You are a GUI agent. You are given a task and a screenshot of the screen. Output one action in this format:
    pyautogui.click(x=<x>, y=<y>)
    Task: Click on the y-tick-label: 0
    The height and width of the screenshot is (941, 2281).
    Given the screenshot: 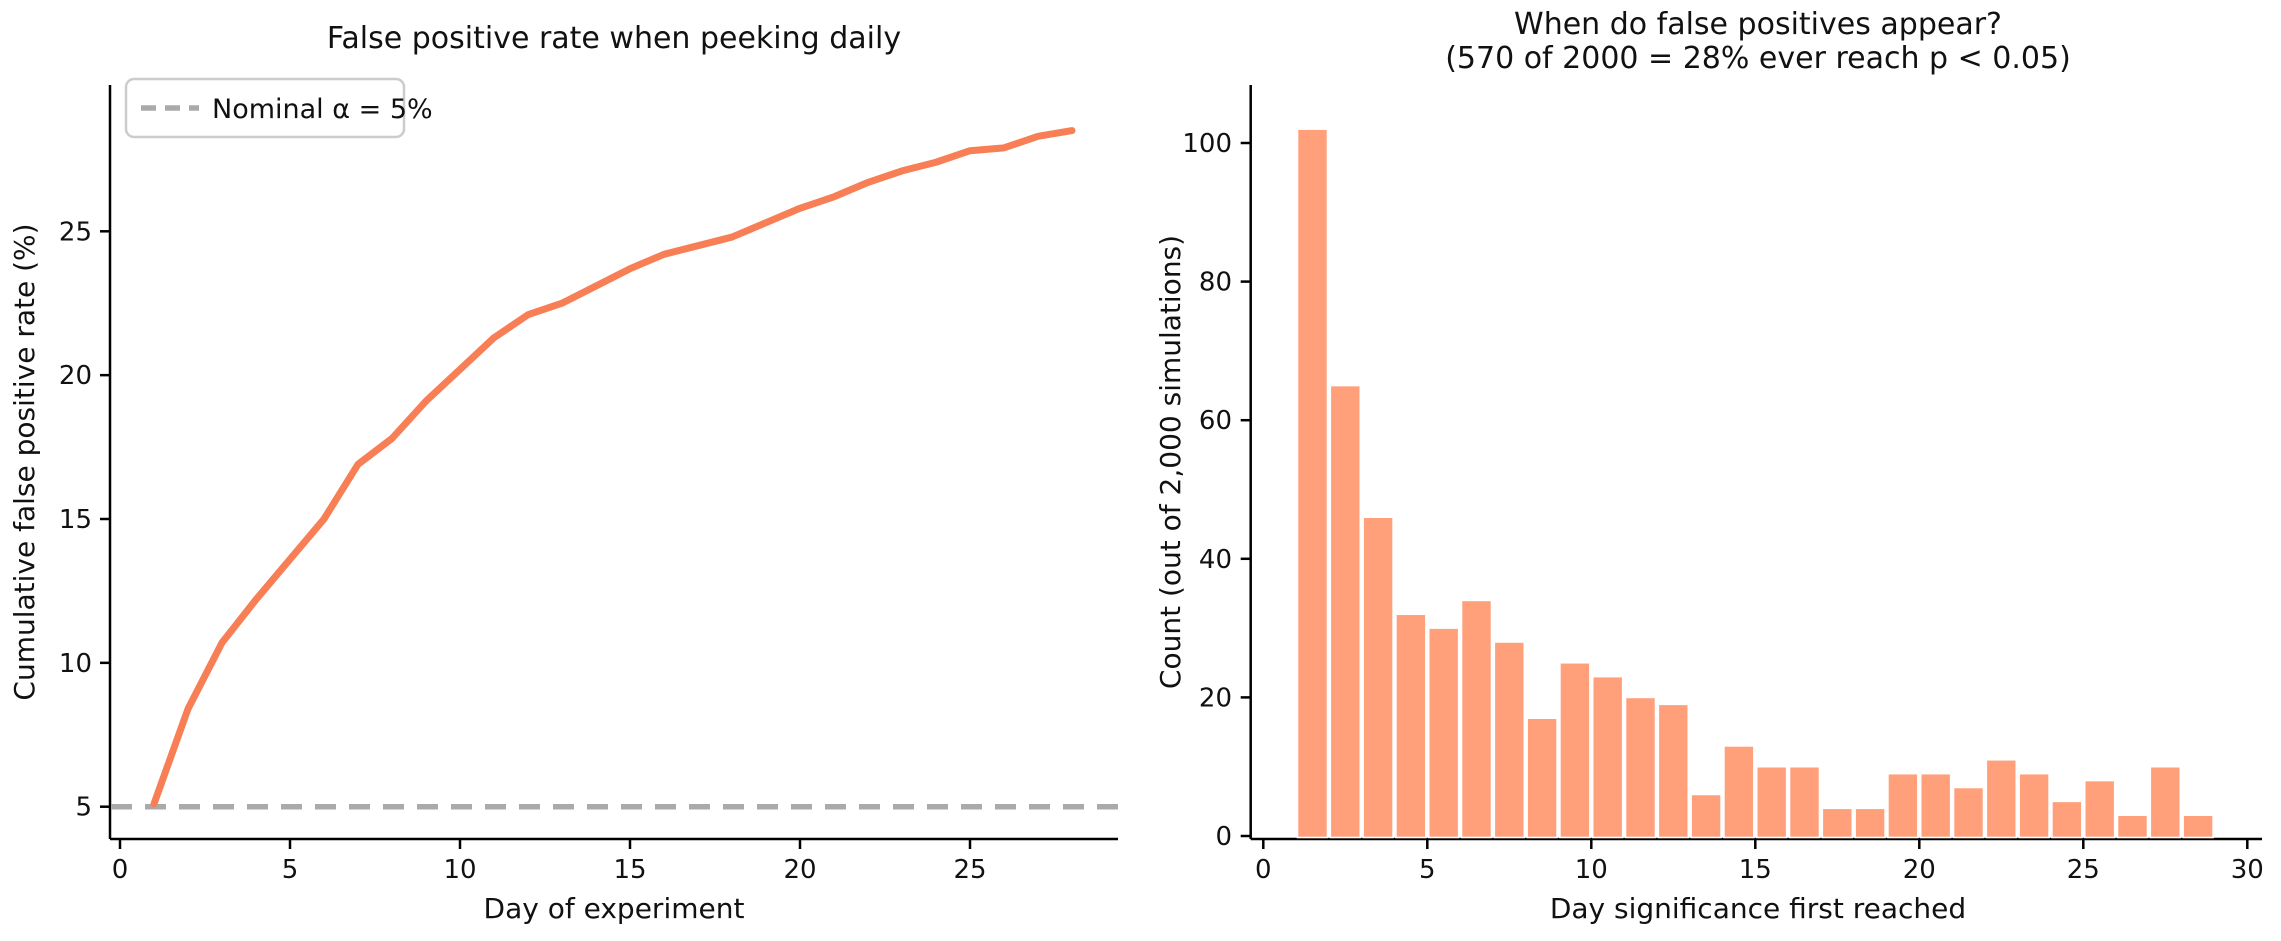 What is the action you would take?
    pyautogui.click(x=1223, y=837)
    